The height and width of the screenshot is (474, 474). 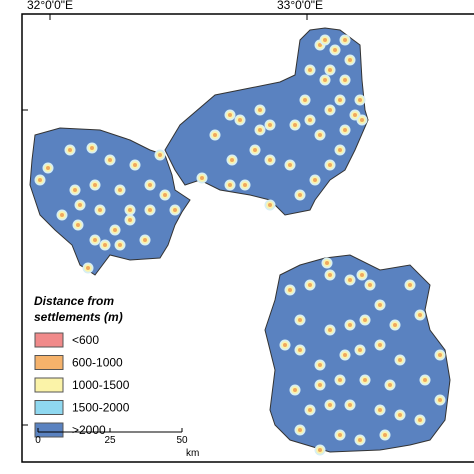 I want to click on legend-title: settlements (m), so click(x=78, y=317).